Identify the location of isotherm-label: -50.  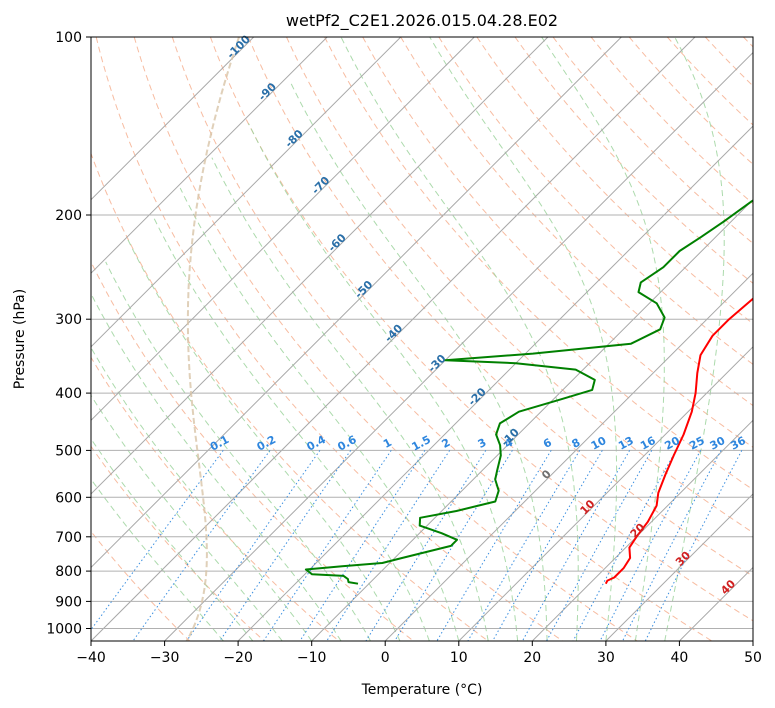
(363, 289).